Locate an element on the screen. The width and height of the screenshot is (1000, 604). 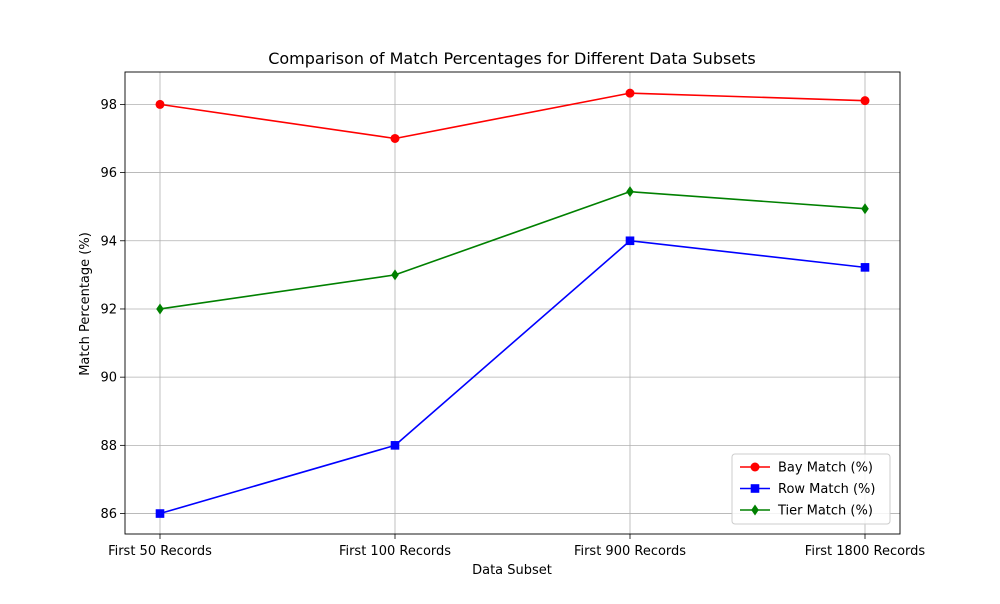
x-tick-label: First 50 Records is located at coordinates (160, 551).